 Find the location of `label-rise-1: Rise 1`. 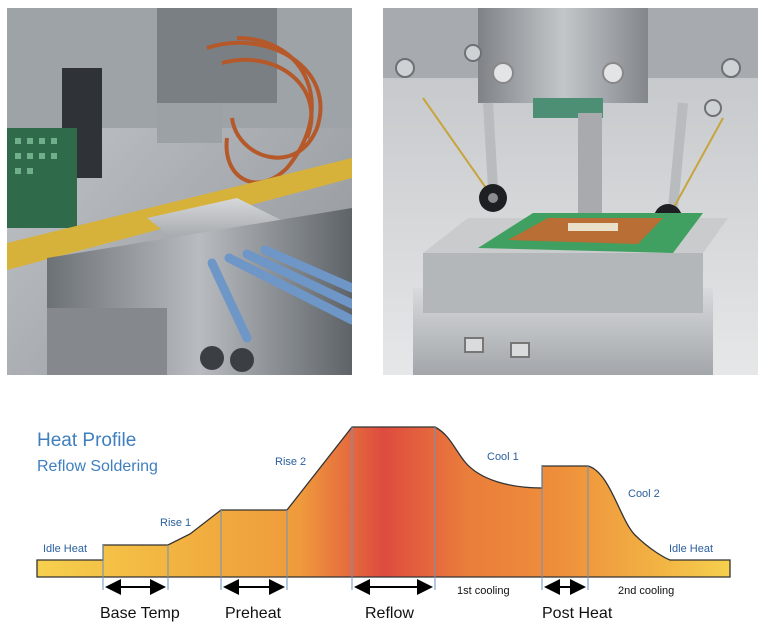

label-rise-1: Rise 1 is located at coordinates (175, 523).